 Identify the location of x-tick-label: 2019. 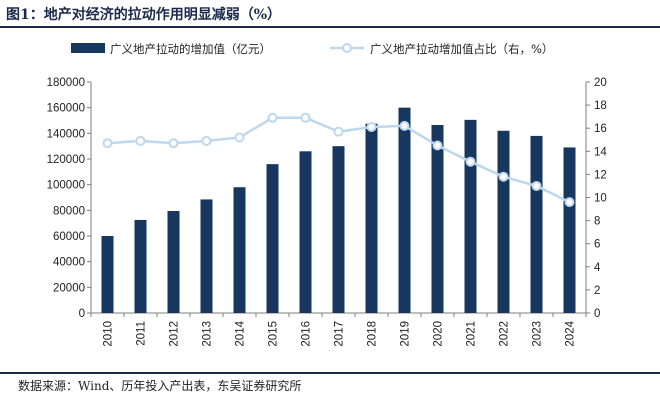
(406, 334).